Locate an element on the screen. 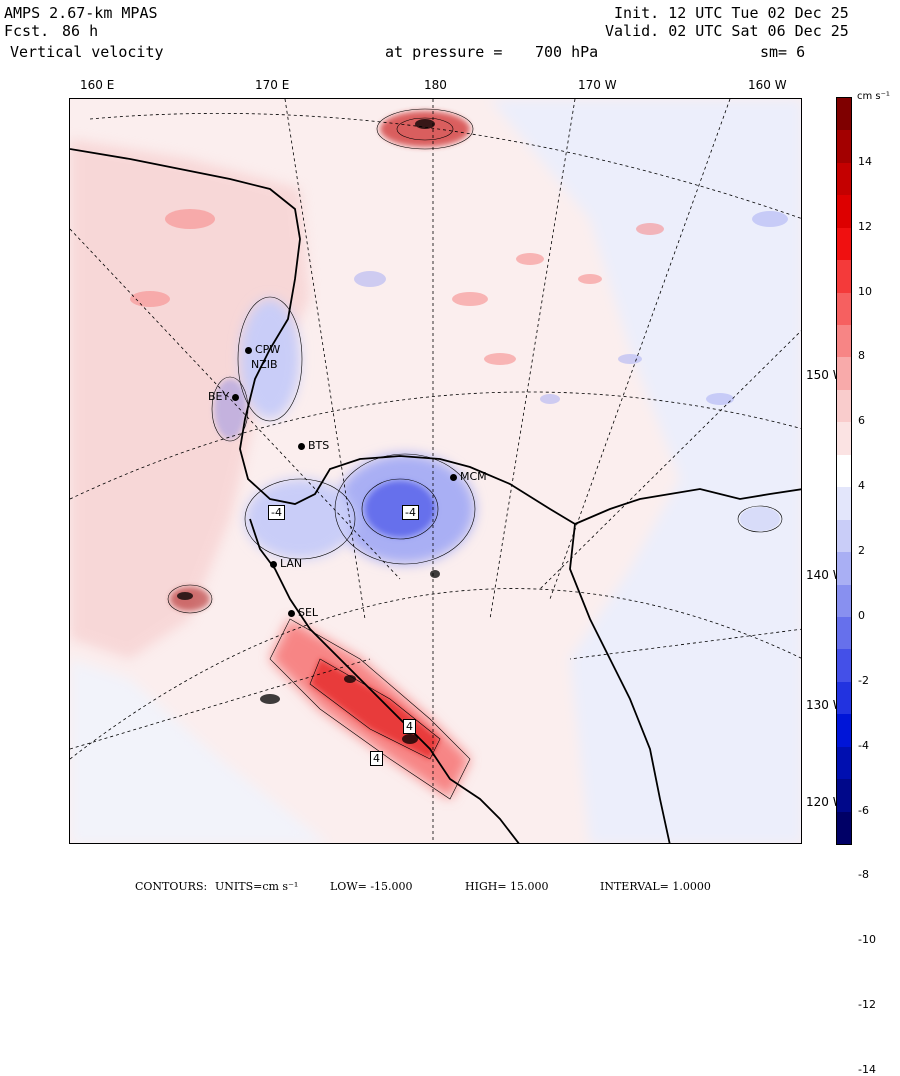 The height and width of the screenshot is (1076, 900). station-mcm: MCM is located at coordinates (468, 476).